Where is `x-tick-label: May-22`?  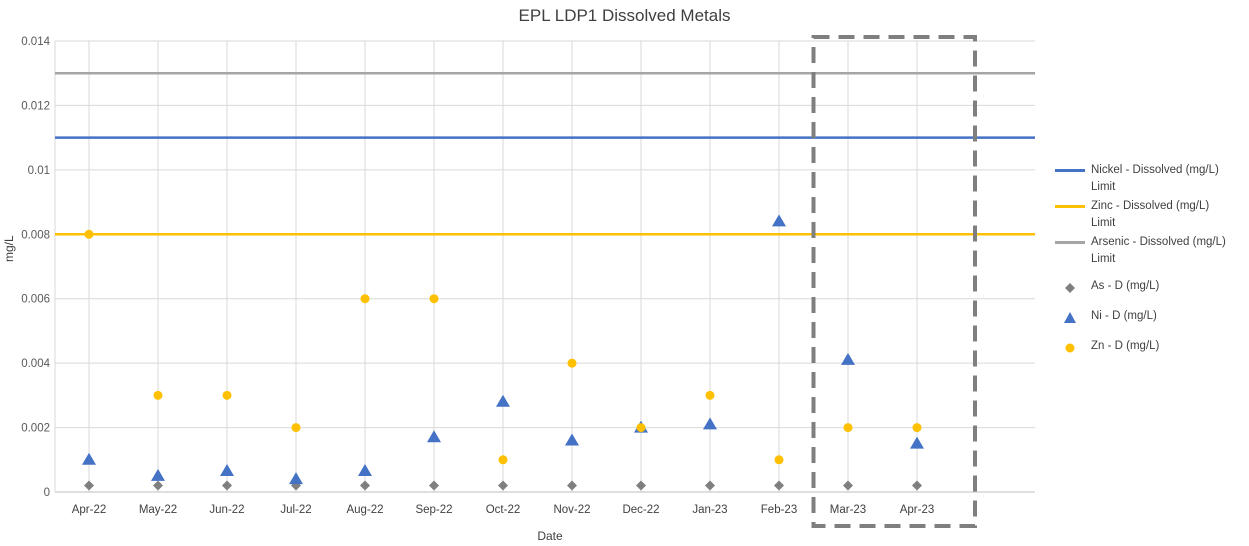
x-tick-label: May-22 is located at coordinates (158, 510).